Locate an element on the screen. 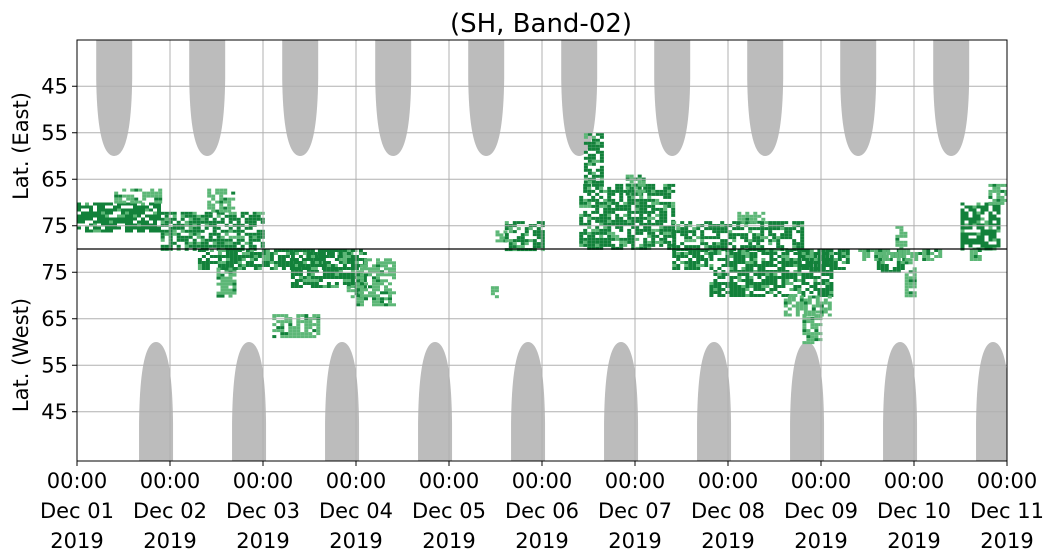 Image resolution: width=1055 pixels, height=556 pixels. x-tick-label-6: 00:00 Dec 07 2019 is located at coordinates (635, 511).